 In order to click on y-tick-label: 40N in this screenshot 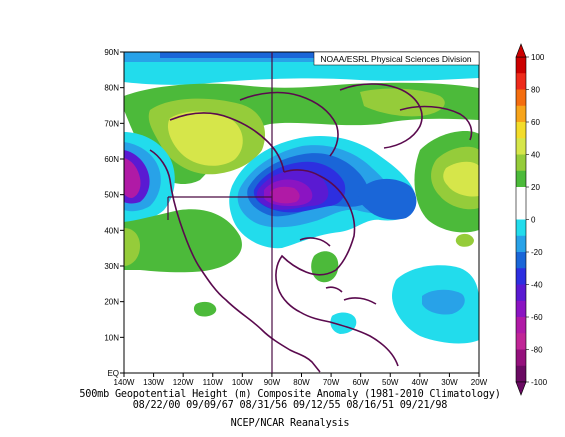, I will do `click(111, 230)`.